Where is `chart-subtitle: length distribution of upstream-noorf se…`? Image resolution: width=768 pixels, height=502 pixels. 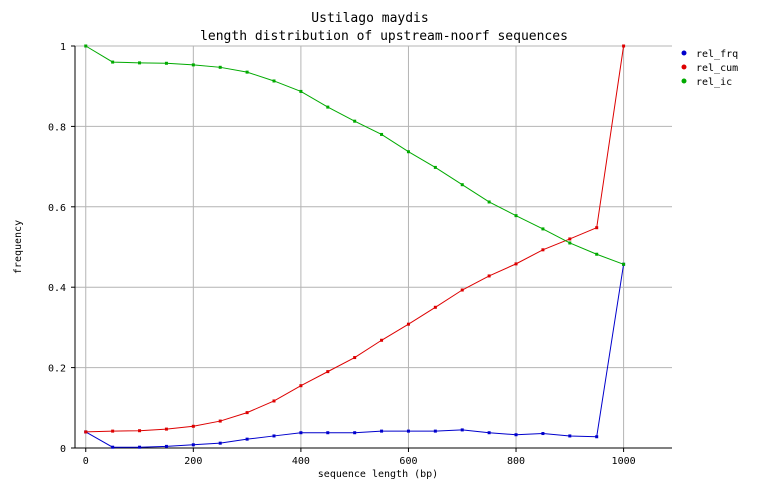
chart-subtitle: length distribution of upstream-noorf se… is located at coordinates (384, 36).